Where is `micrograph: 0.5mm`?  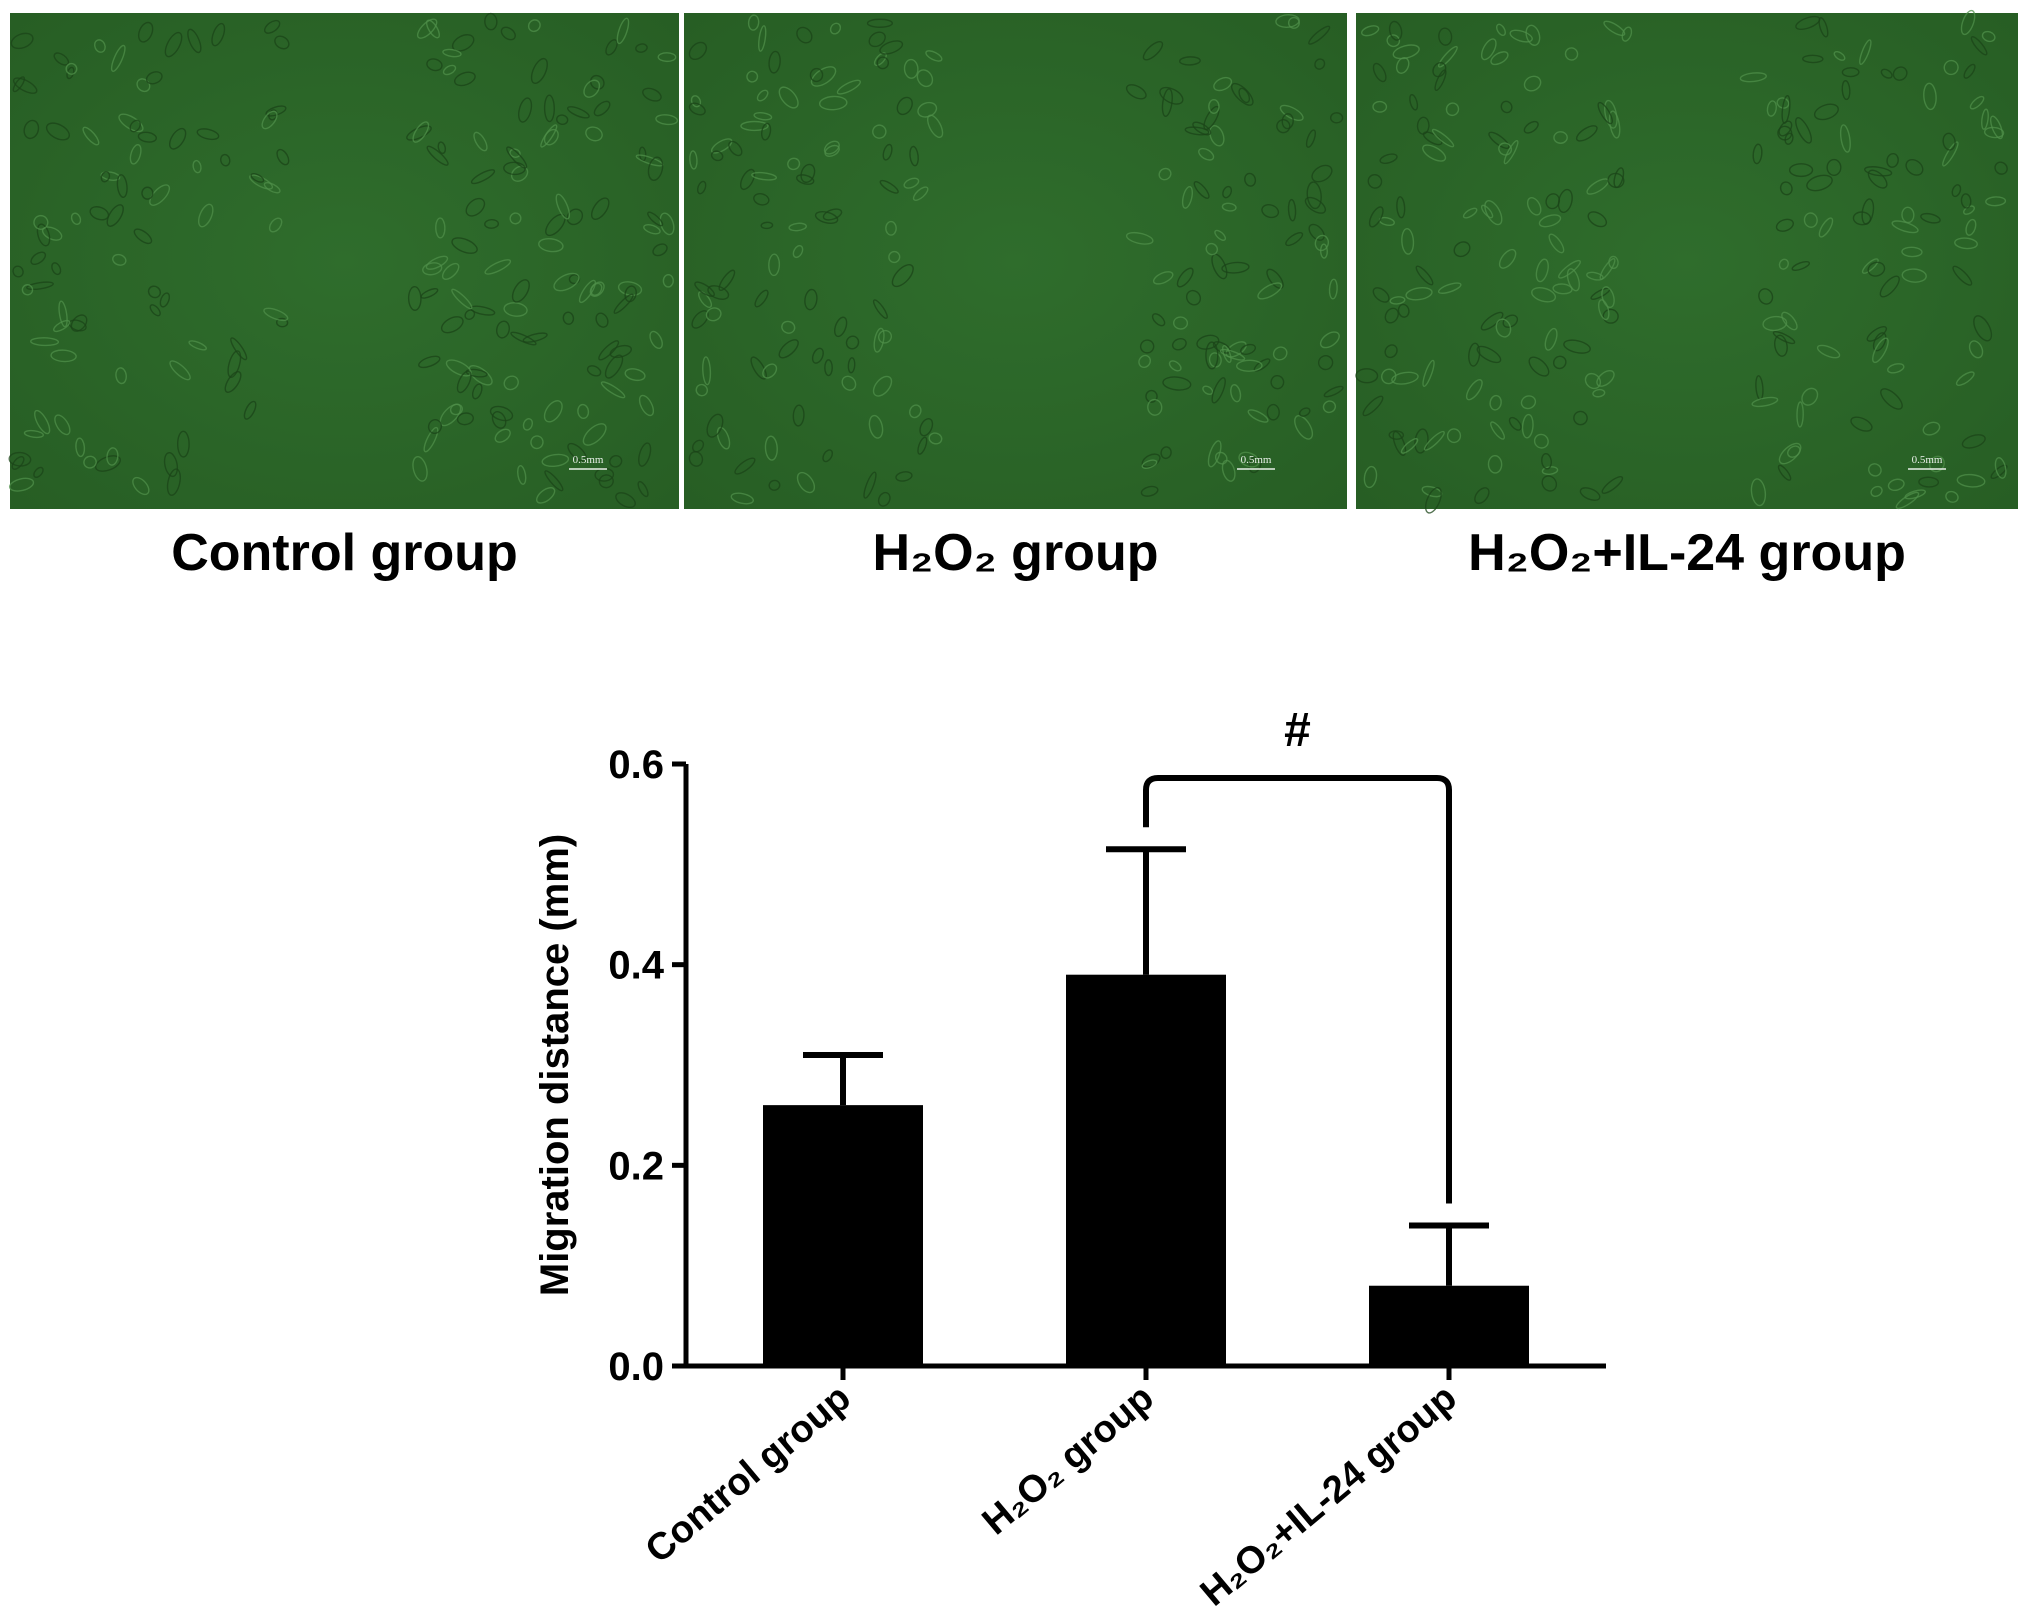
micrograph: 0.5mm is located at coordinates (343, 260).